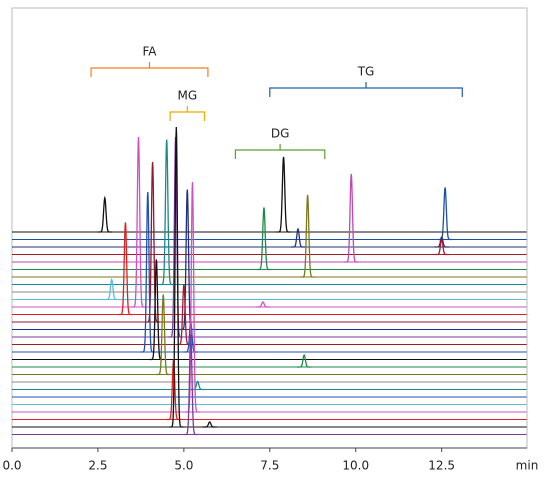 The width and height of the screenshot is (544, 478). What do you see at coordinates (355, 466) in the screenshot?
I see `x-tick-label: 10.0` at bounding box center [355, 466].